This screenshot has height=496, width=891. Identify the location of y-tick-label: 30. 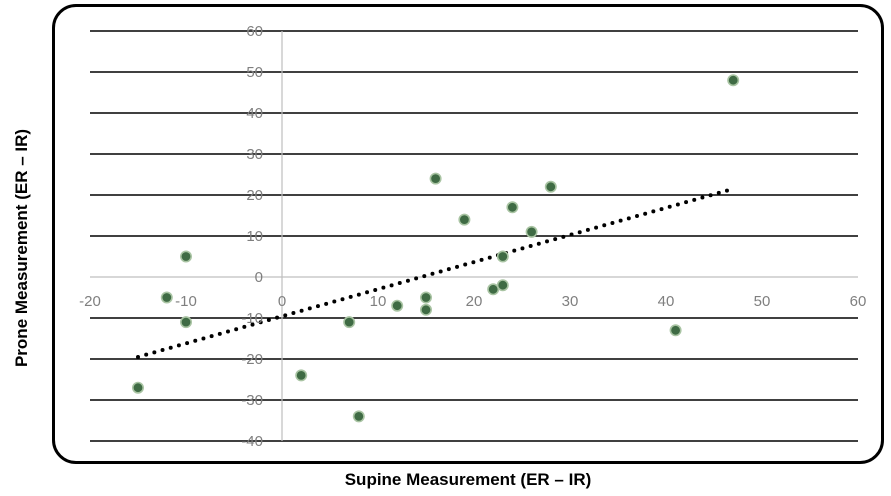
(254, 154).